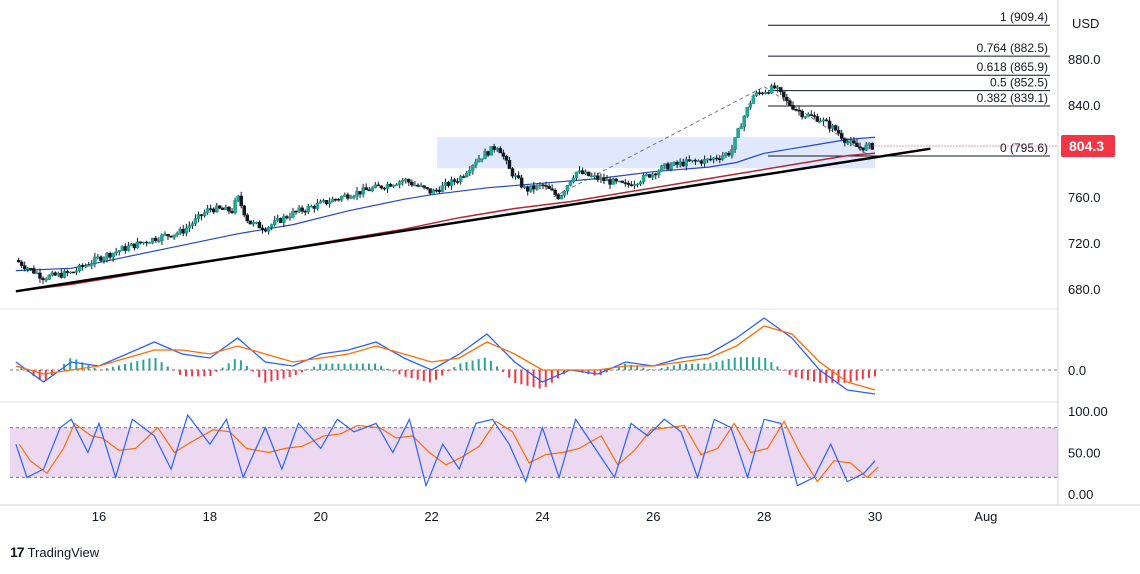 The height and width of the screenshot is (574, 1140). What do you see at coordinates (1085, 23) in the screenshot?
I see `currency-label: USD` at bounding box center [1085, 23].